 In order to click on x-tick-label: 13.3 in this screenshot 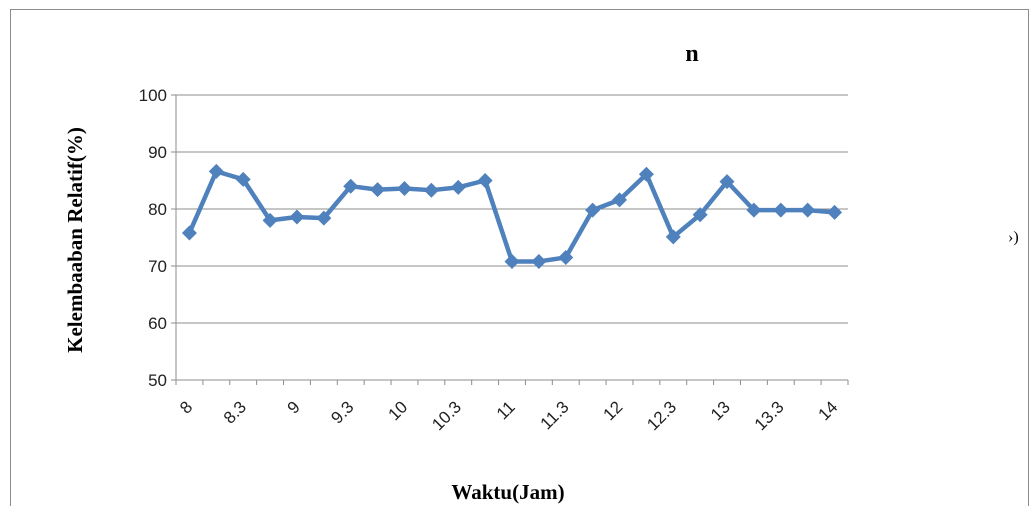, I will do `click(769, 415)`.